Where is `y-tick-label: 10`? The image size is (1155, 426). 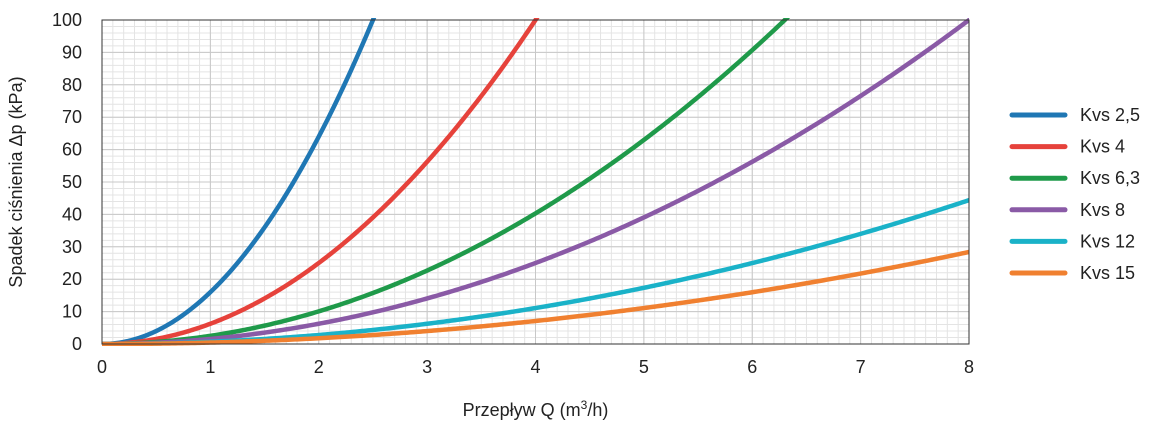 y-tick-label: 10 is located at coordinates (72, 312).